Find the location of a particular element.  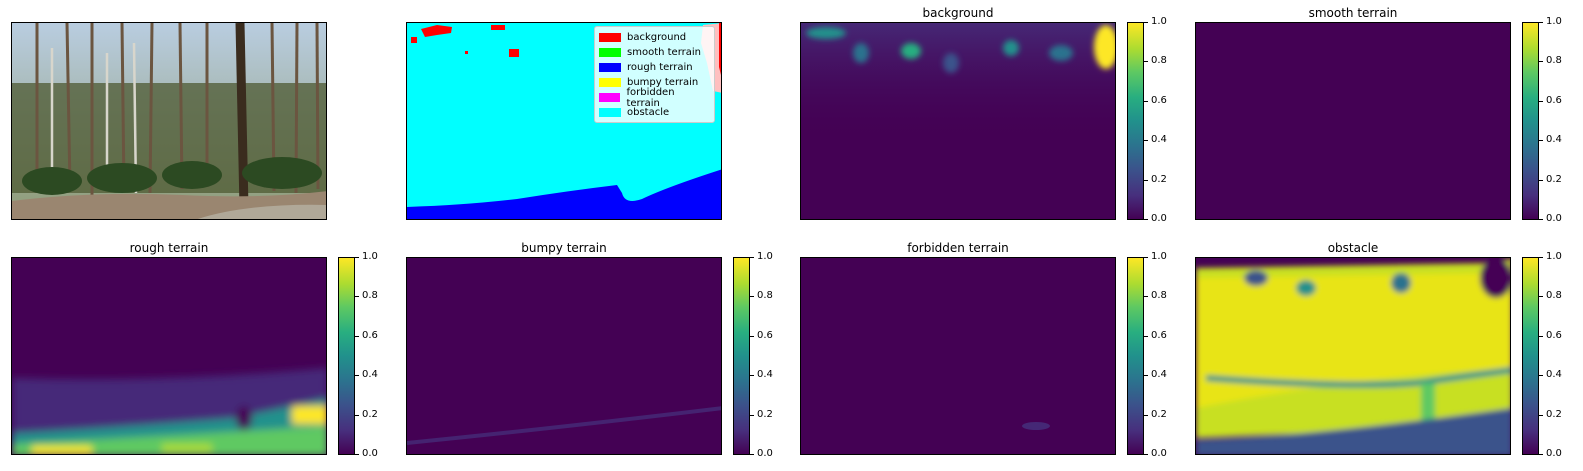

legend-swatch-obstacle is located at coordinates (610, 112).